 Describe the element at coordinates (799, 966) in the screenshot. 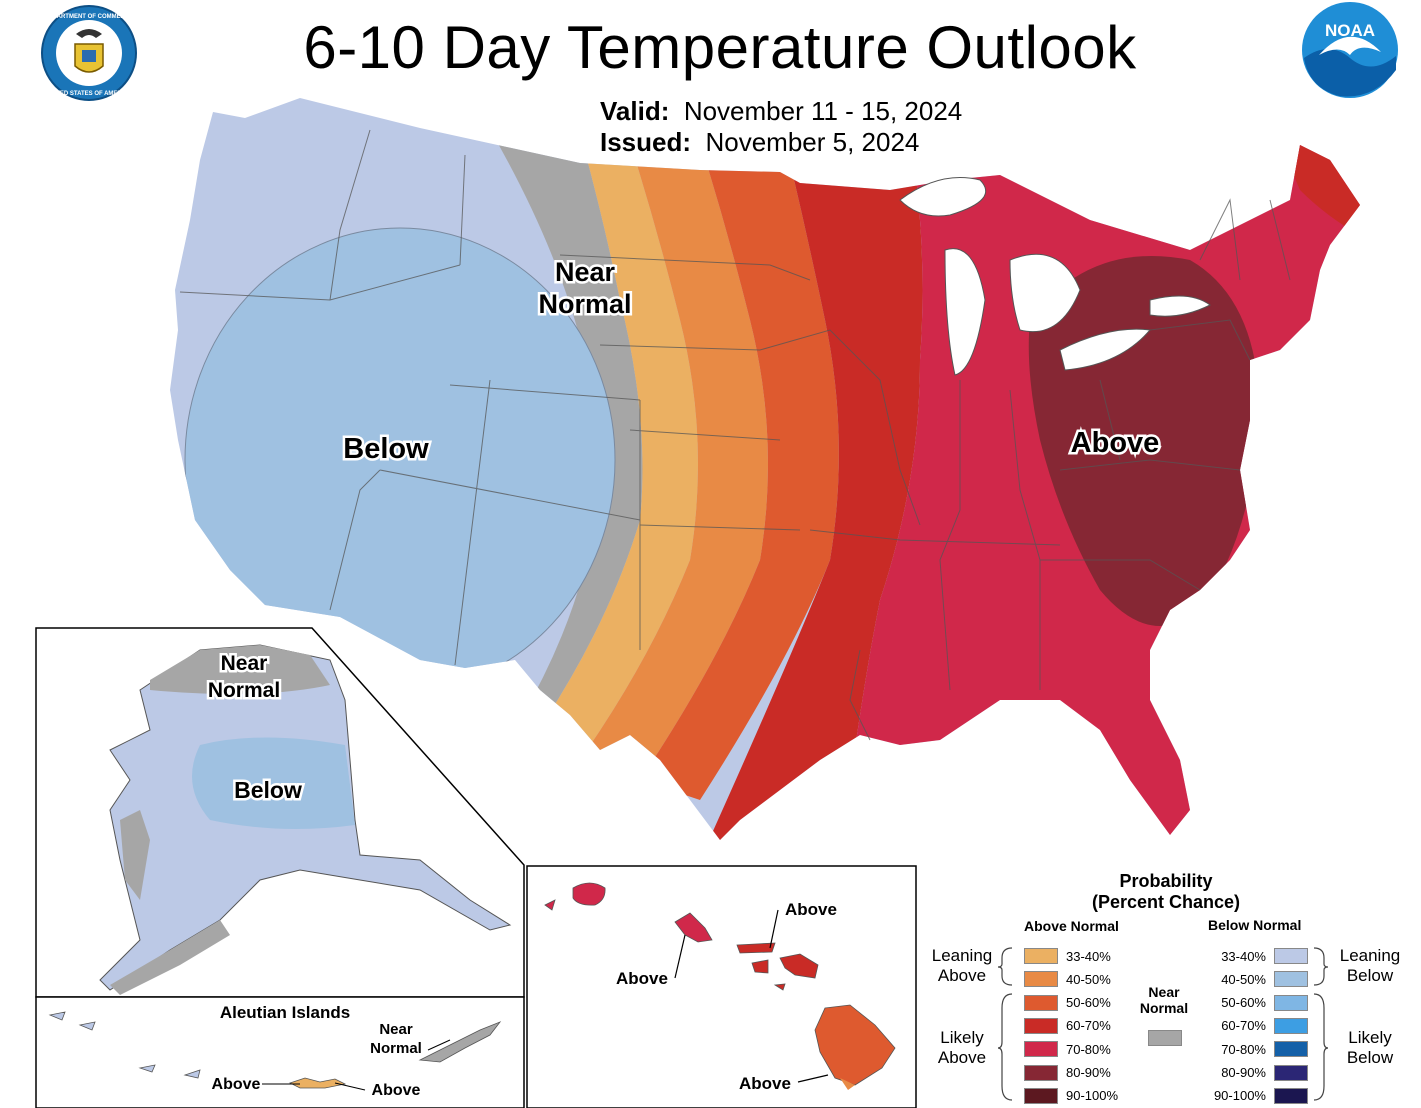

I see `maui-island` at that location.